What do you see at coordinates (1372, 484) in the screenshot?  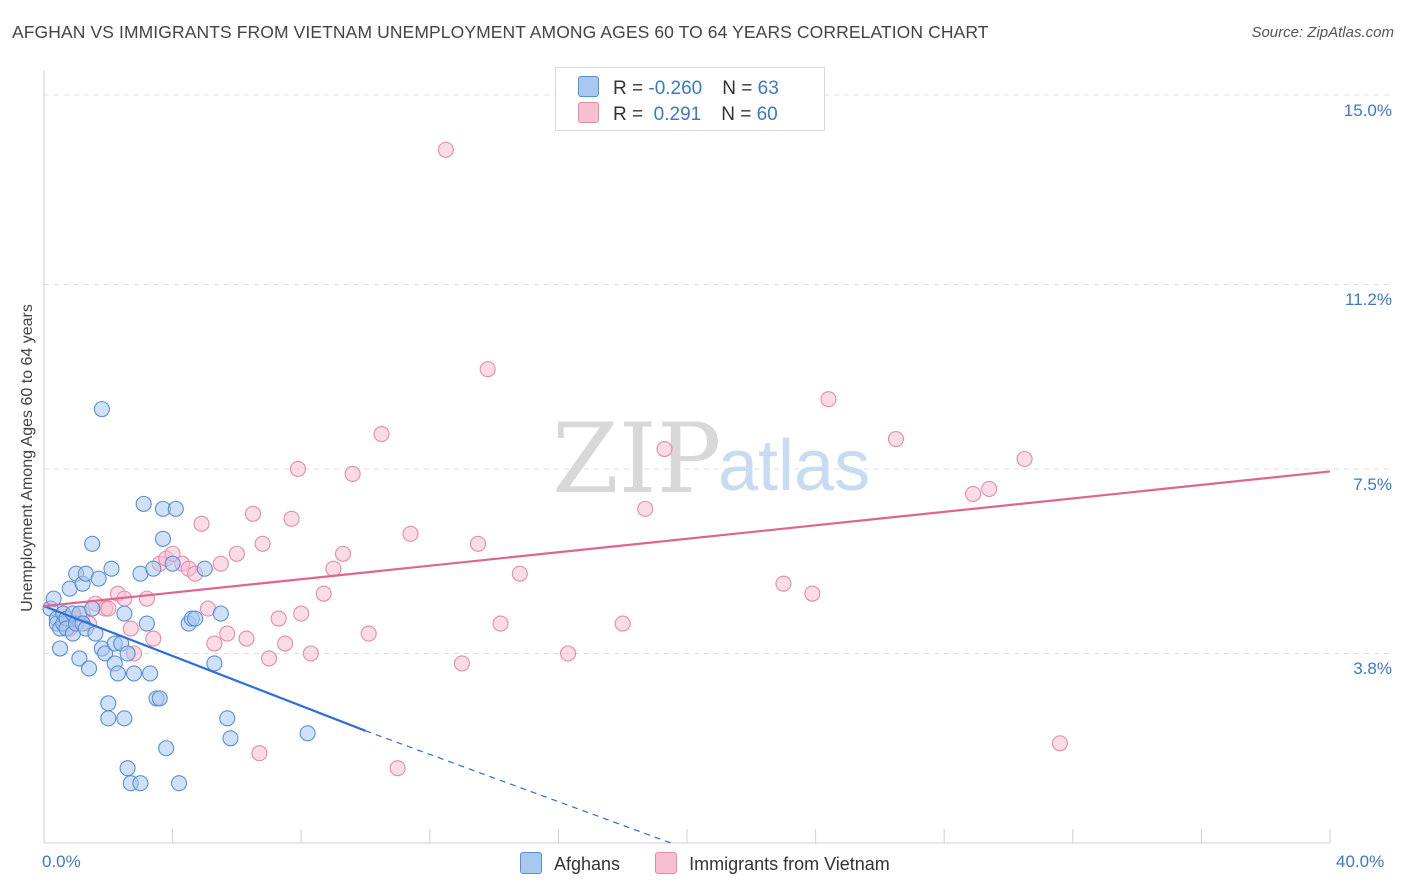 I see `y-tick-label: 7.5%` at bounding box center [1372, 484].